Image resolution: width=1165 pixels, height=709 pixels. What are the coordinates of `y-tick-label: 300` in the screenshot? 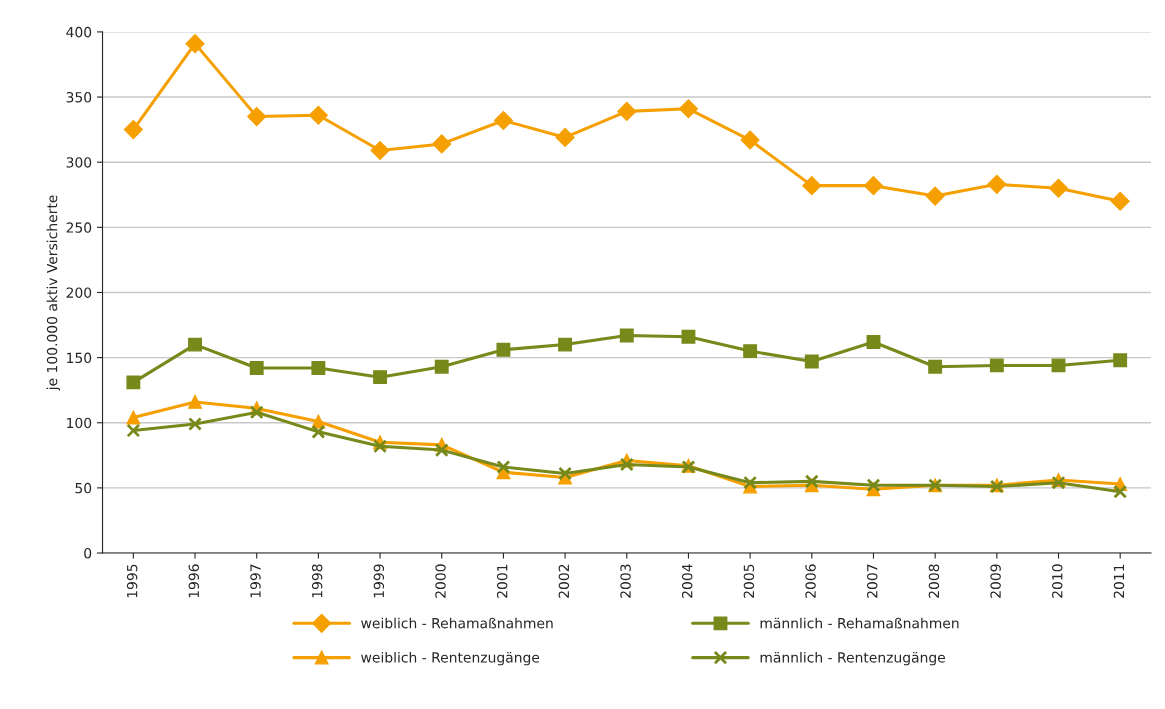 It's located at (79, 162).